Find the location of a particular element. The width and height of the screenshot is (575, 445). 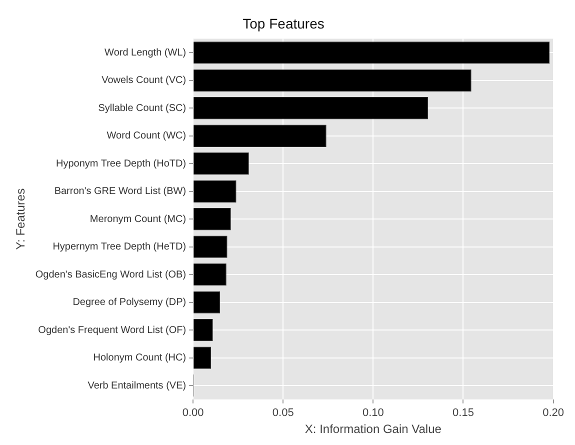

x-axis-title: X: Information Gain Value is located at coordinates (373, 429).